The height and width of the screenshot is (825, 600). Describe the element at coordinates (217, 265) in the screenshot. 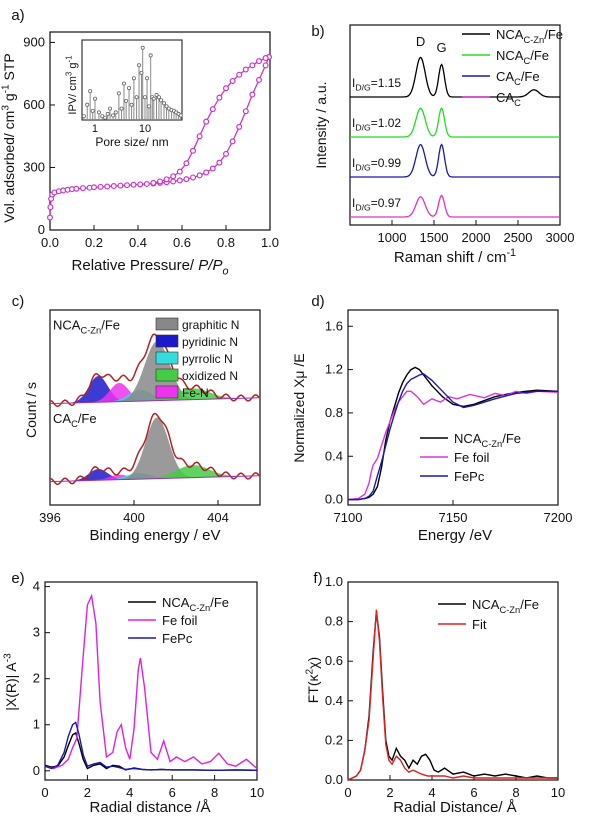

I see `label-part: P` at that location.